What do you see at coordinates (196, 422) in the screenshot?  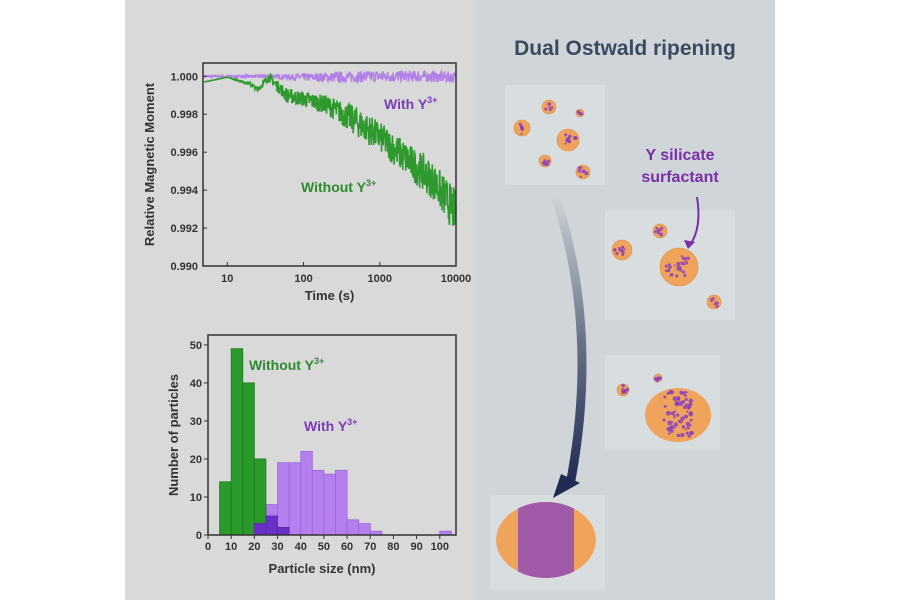 I see `y-tick-label: 30` at bounding box center [196, 422].